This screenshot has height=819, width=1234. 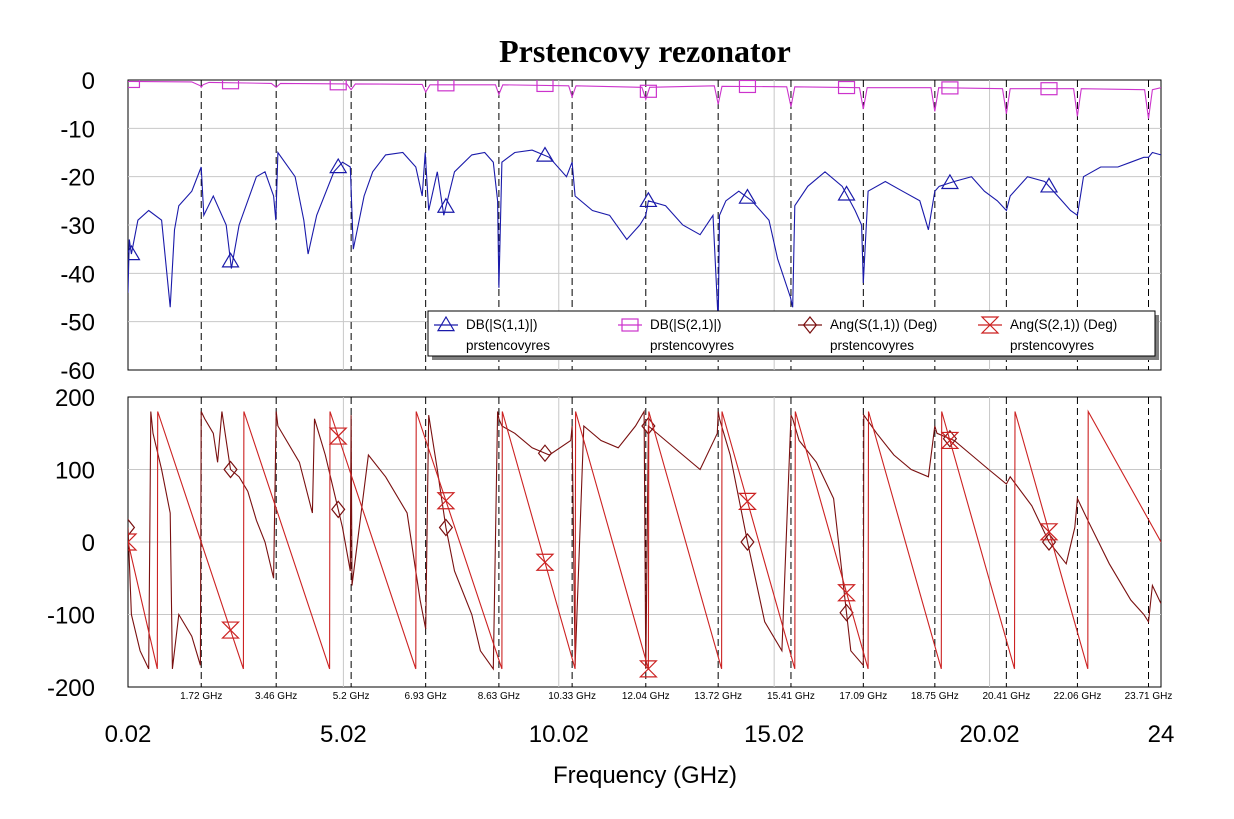 I want to click on x-marker-tick-label: 5.2 GHz, so click(x=351, y=696).